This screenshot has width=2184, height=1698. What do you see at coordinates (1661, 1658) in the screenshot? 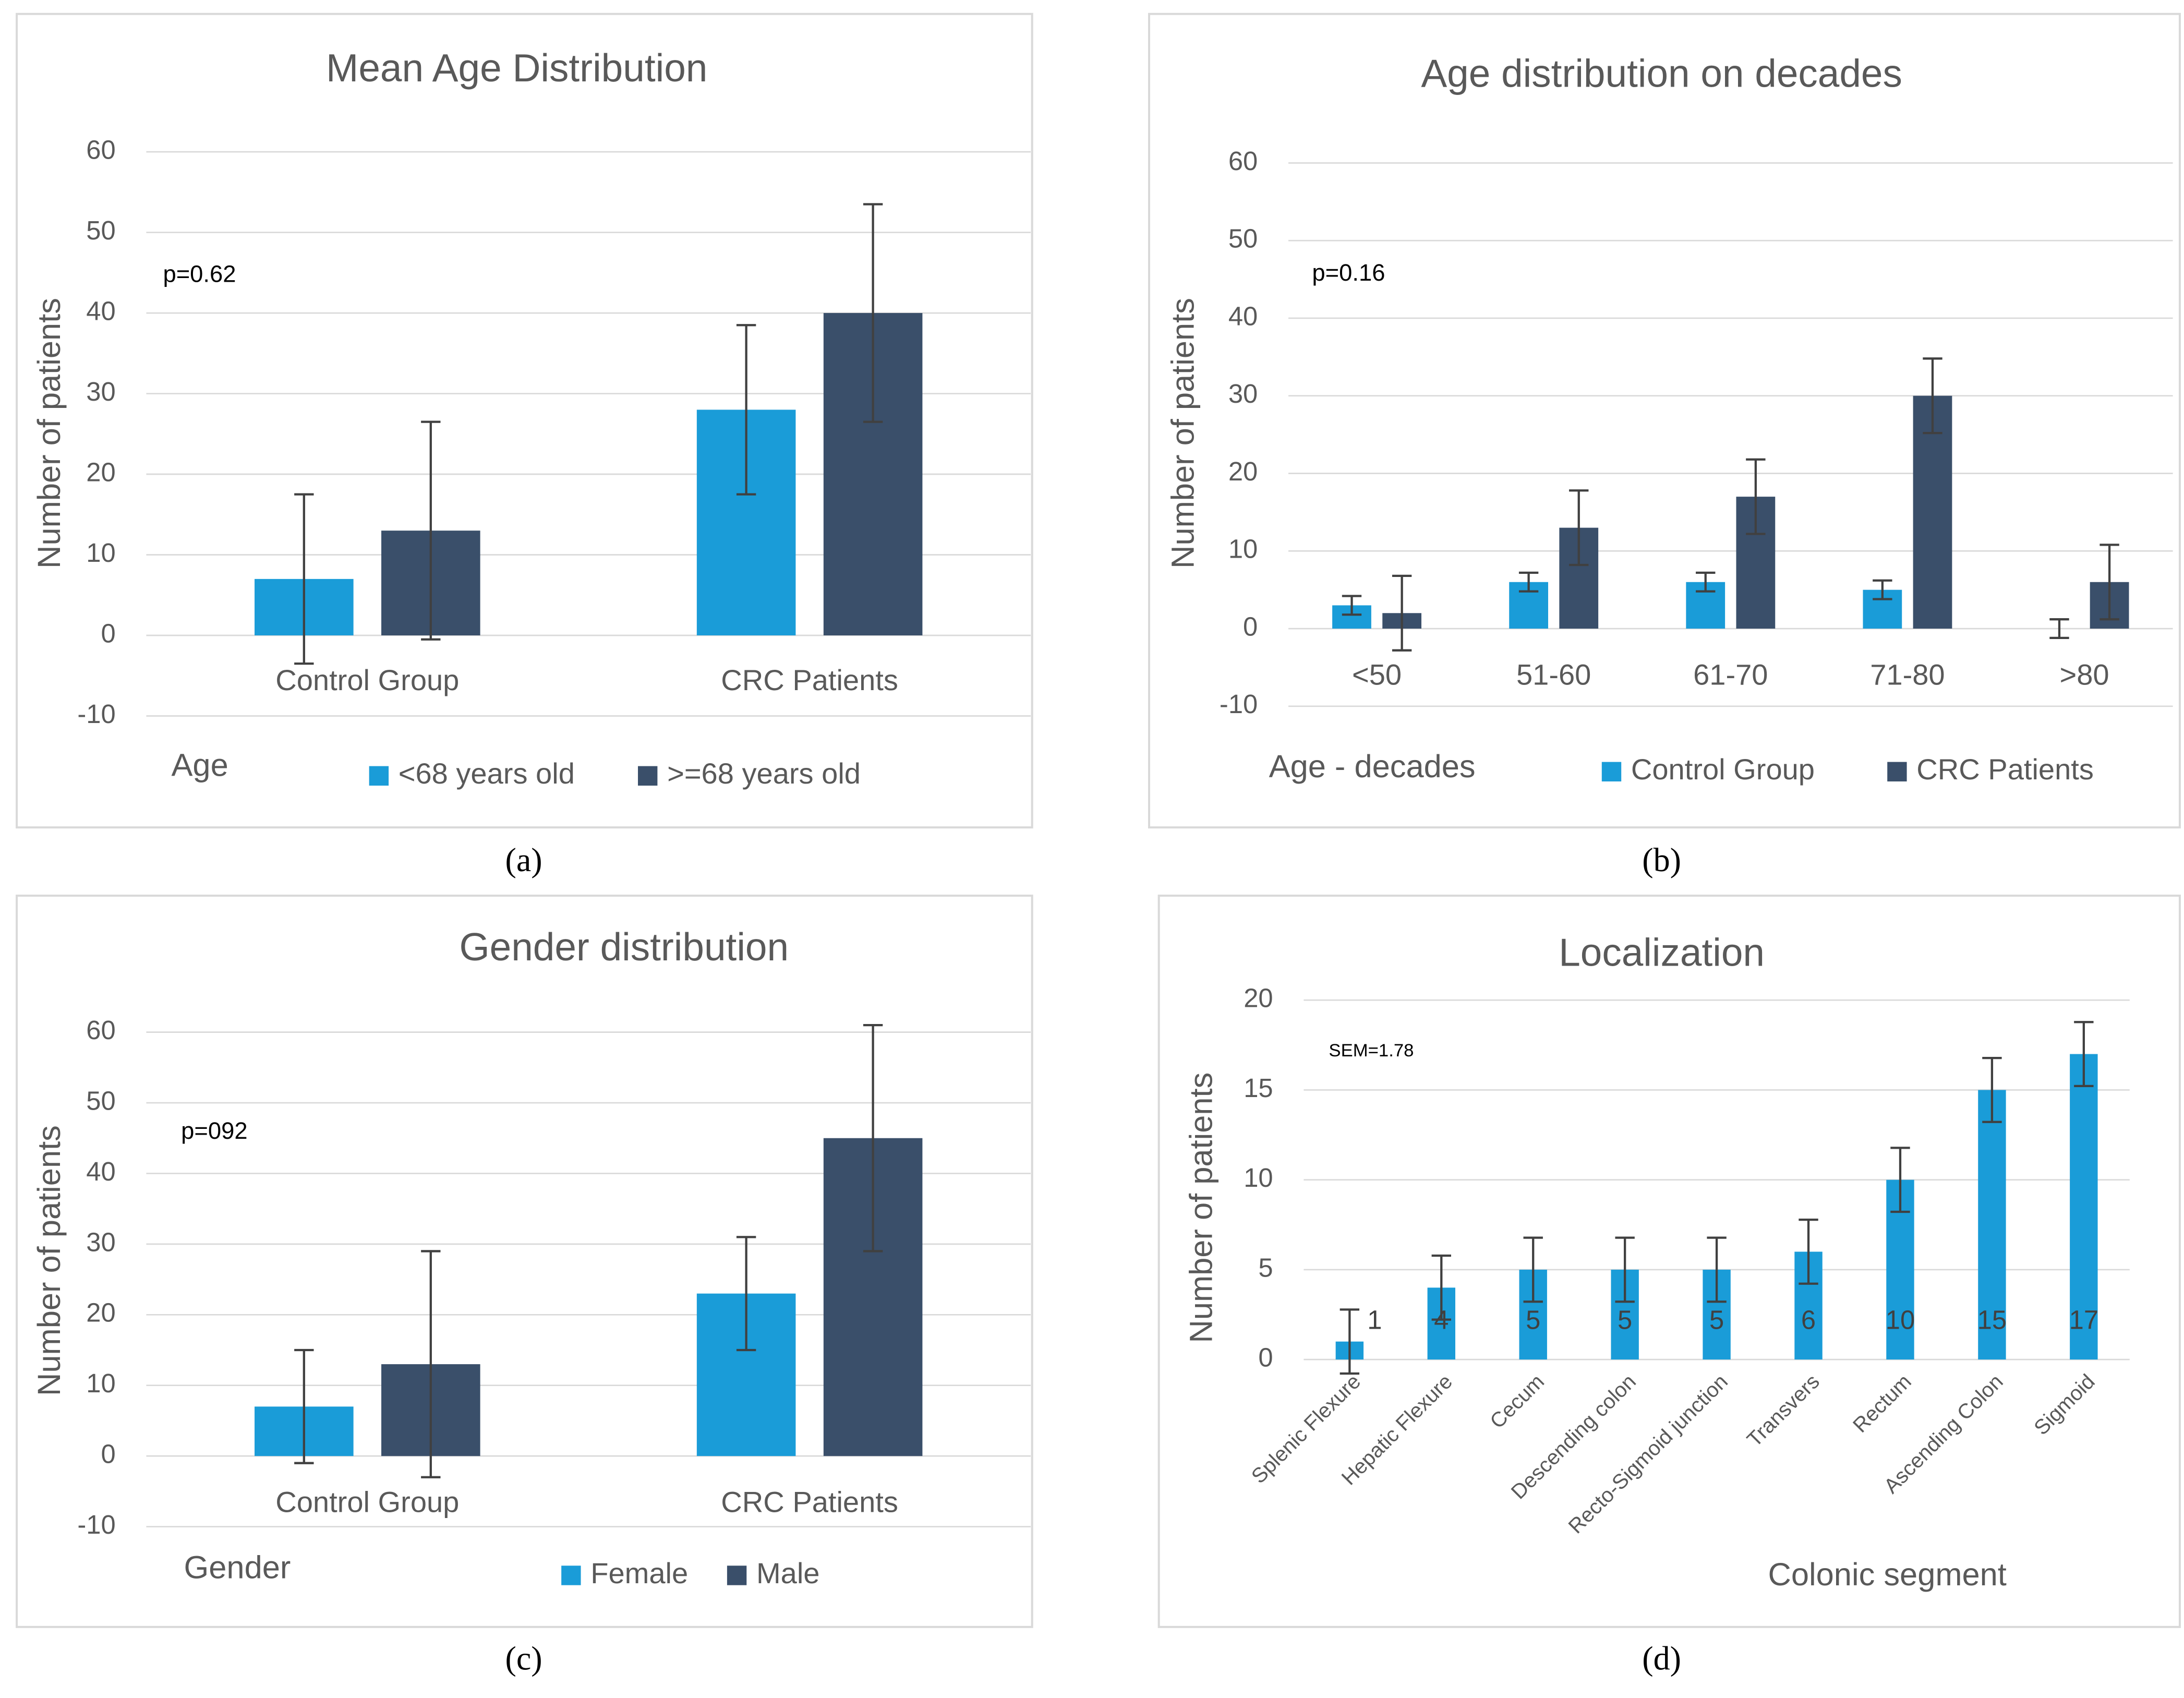
I see `panel-label: (d)` at bounding box center [1661, 1658].